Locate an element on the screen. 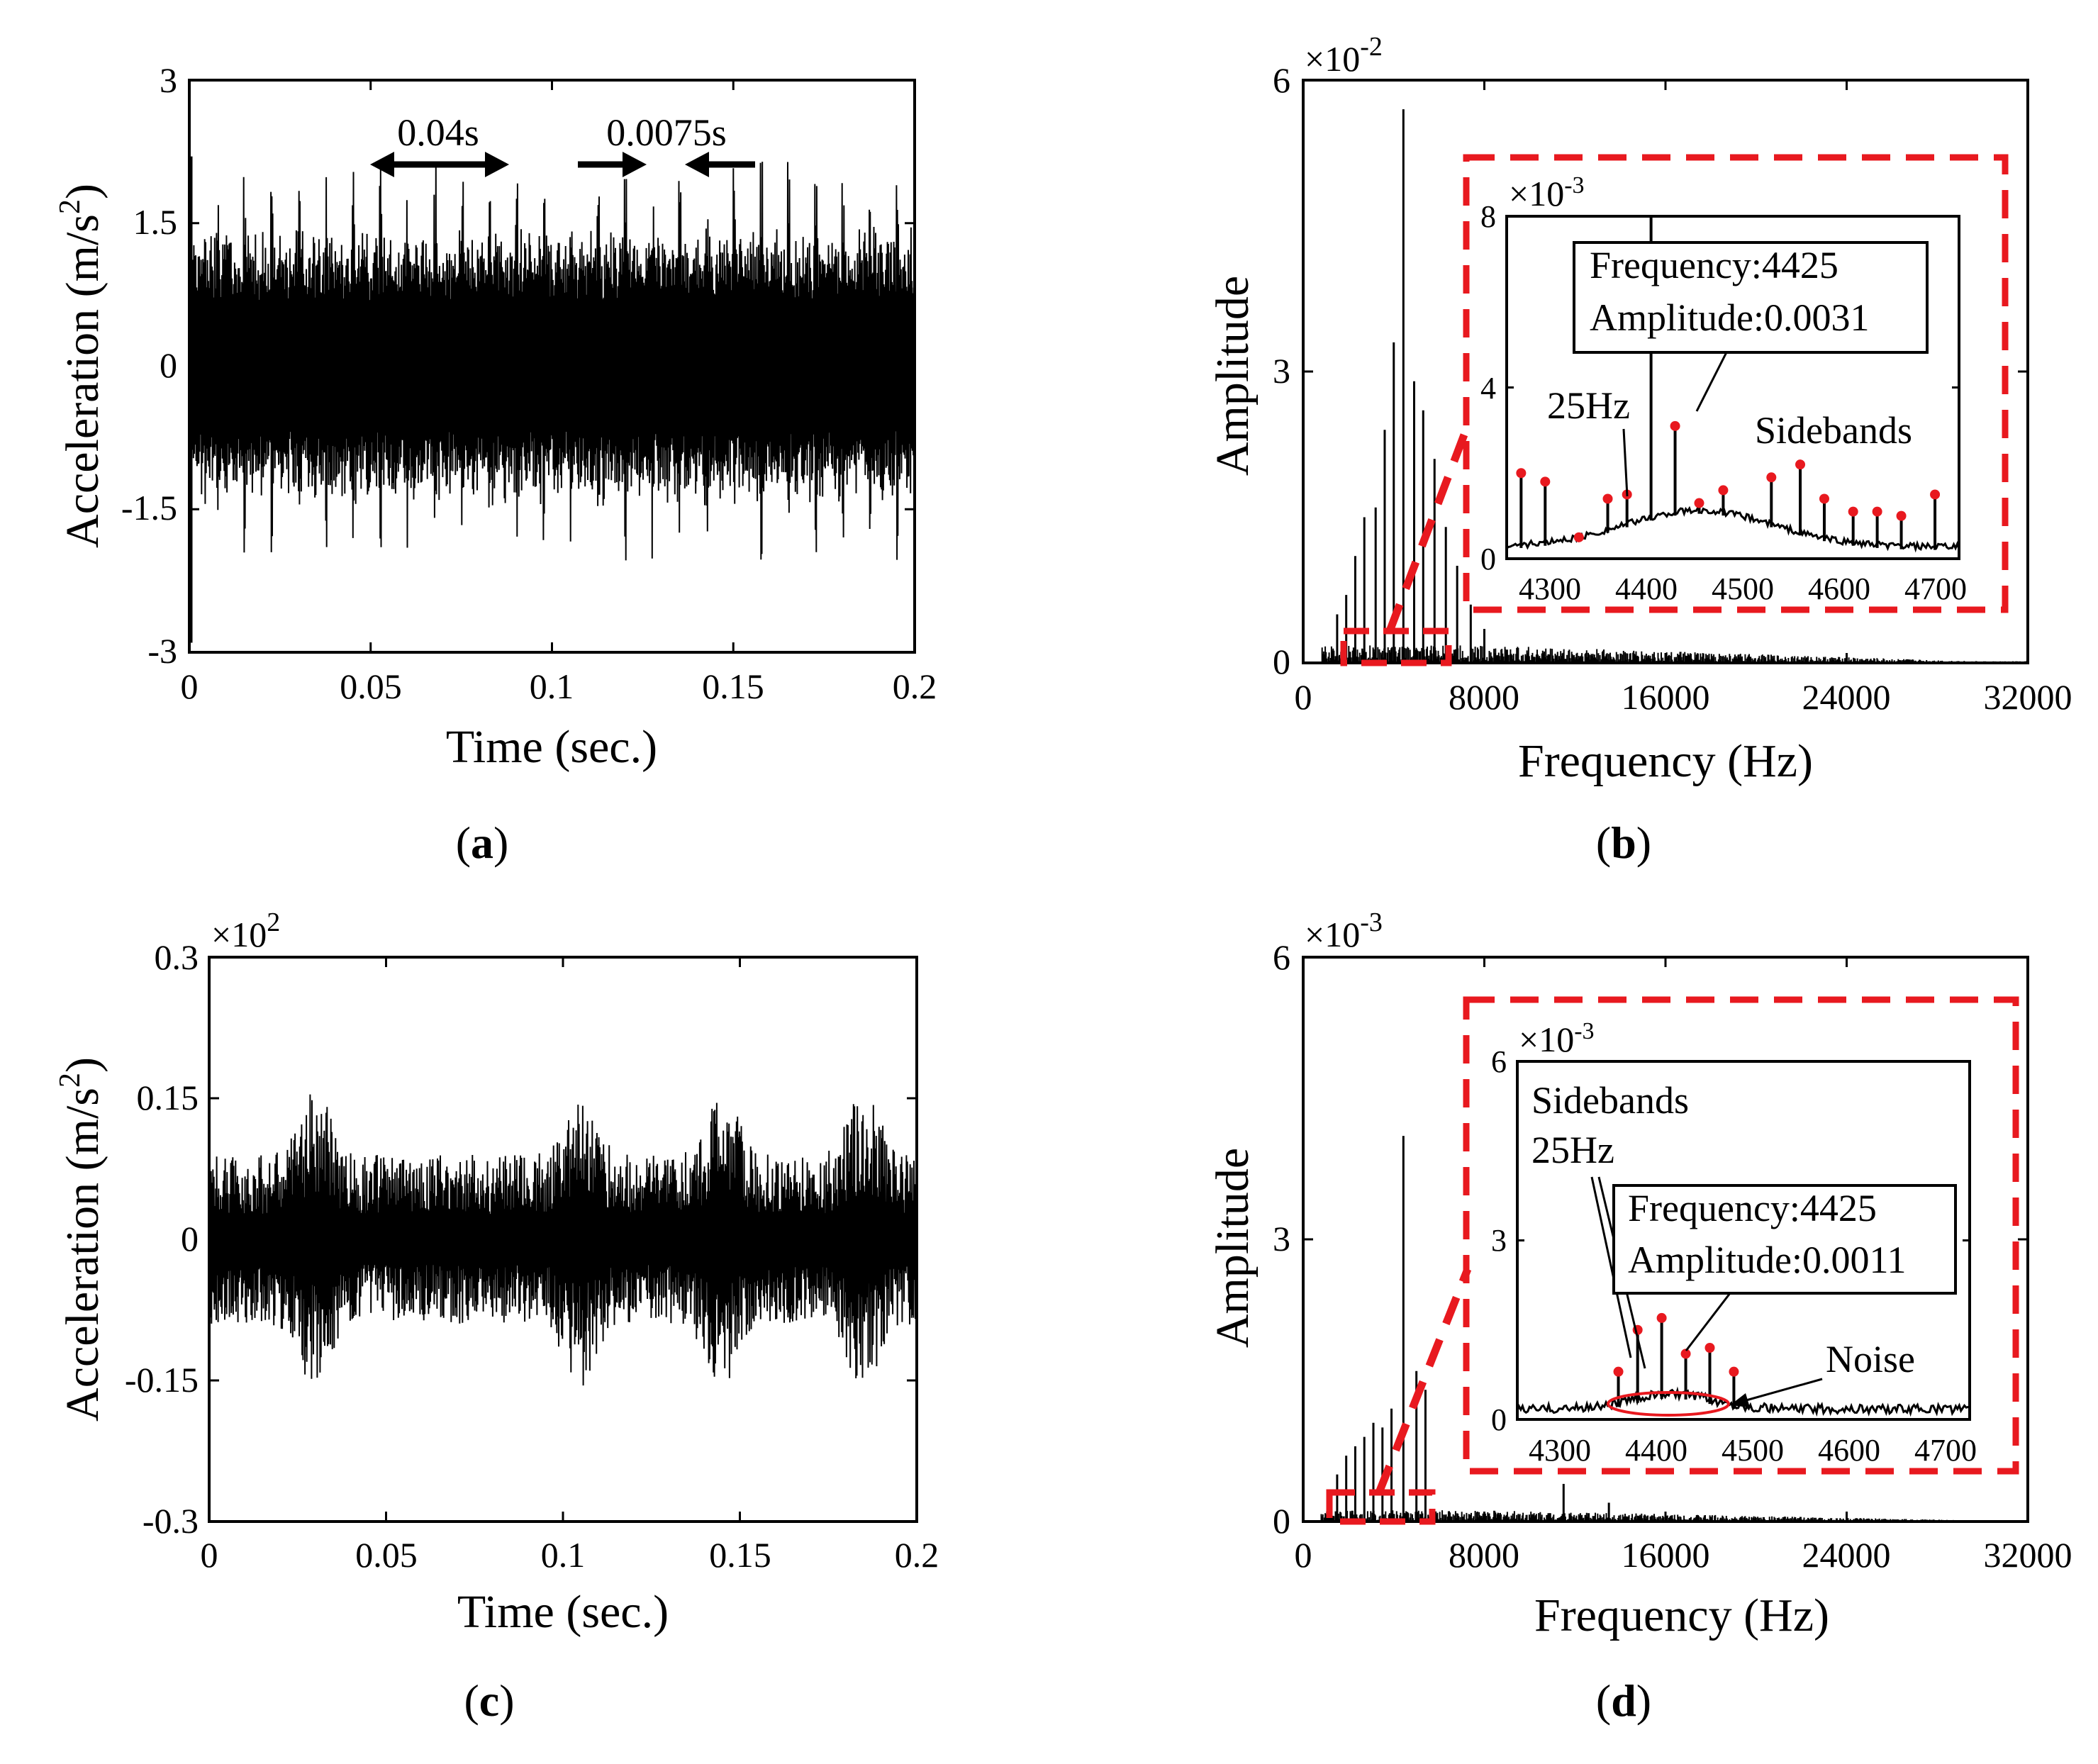  panel-d-ytick-label: 3 is located at coordinates (1281, 1238).